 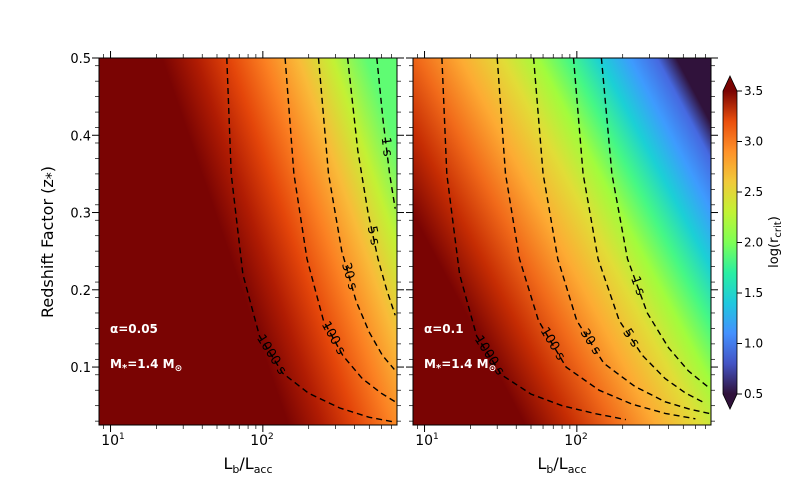 I want to click on panel-right-mass-label: M*=1.4 M⊙, so click(x=460, y=365).